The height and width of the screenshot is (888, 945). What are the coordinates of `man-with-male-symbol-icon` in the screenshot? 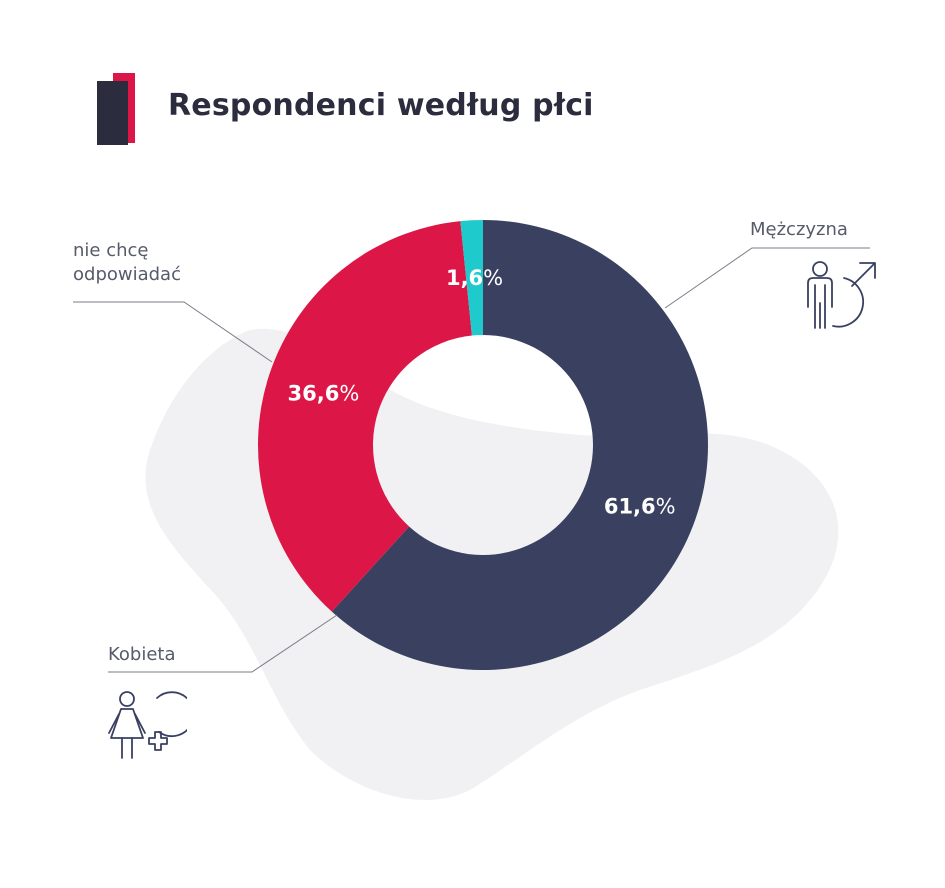 It's located at (841, 295).